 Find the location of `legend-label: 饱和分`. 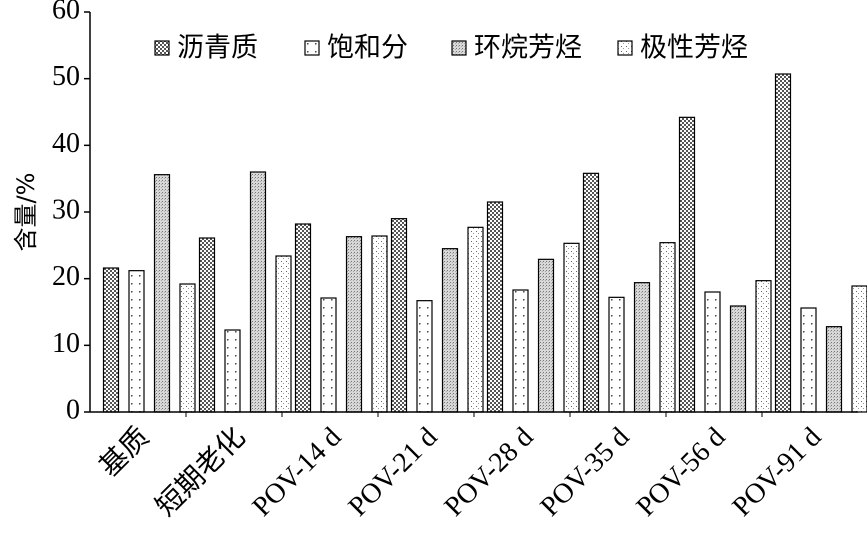

legend-label: 饱和分 is located at coordinates (367, 48).